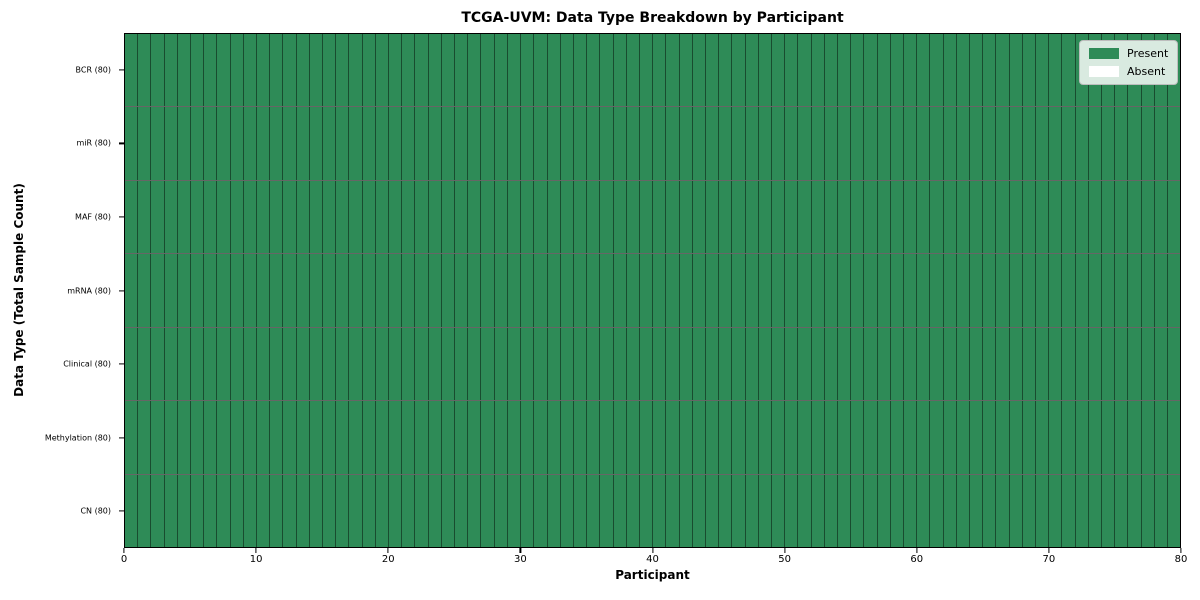 This screenshot has height=600, width=1200. Describe the element at coordinates (256, 559) in the screenshot. I see `x-tick-label: 10` at that location.